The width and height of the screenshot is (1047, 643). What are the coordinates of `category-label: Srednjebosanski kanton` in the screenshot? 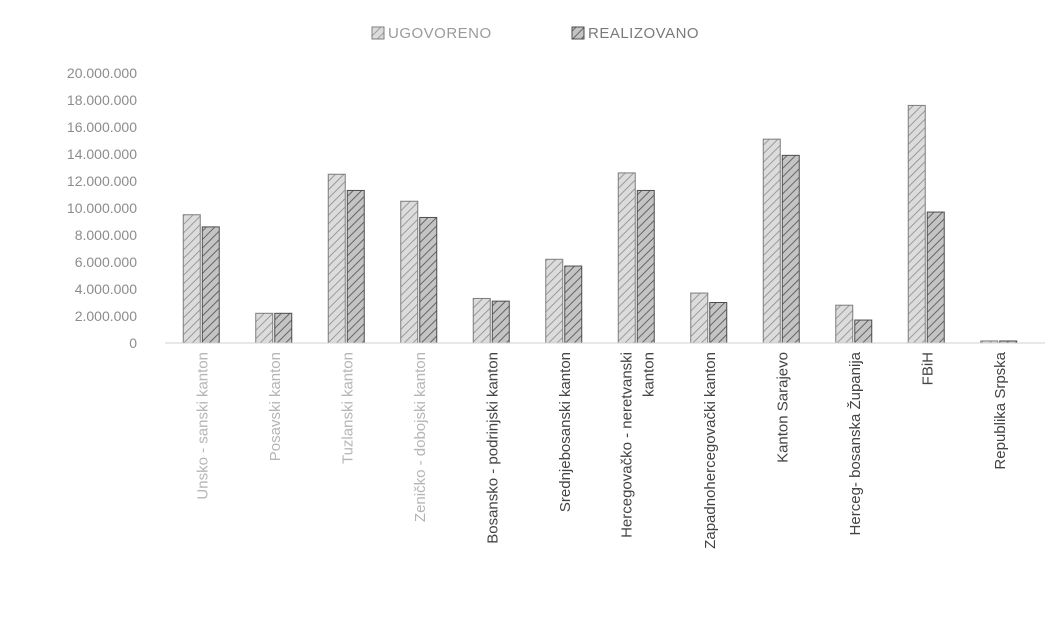 It's located at (565, 432).